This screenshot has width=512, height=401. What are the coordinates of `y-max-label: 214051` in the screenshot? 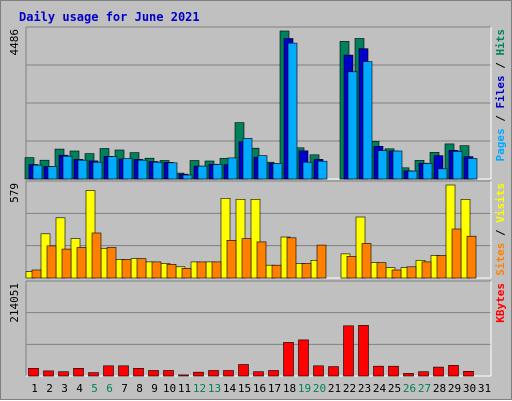 It's located at (14, 303).